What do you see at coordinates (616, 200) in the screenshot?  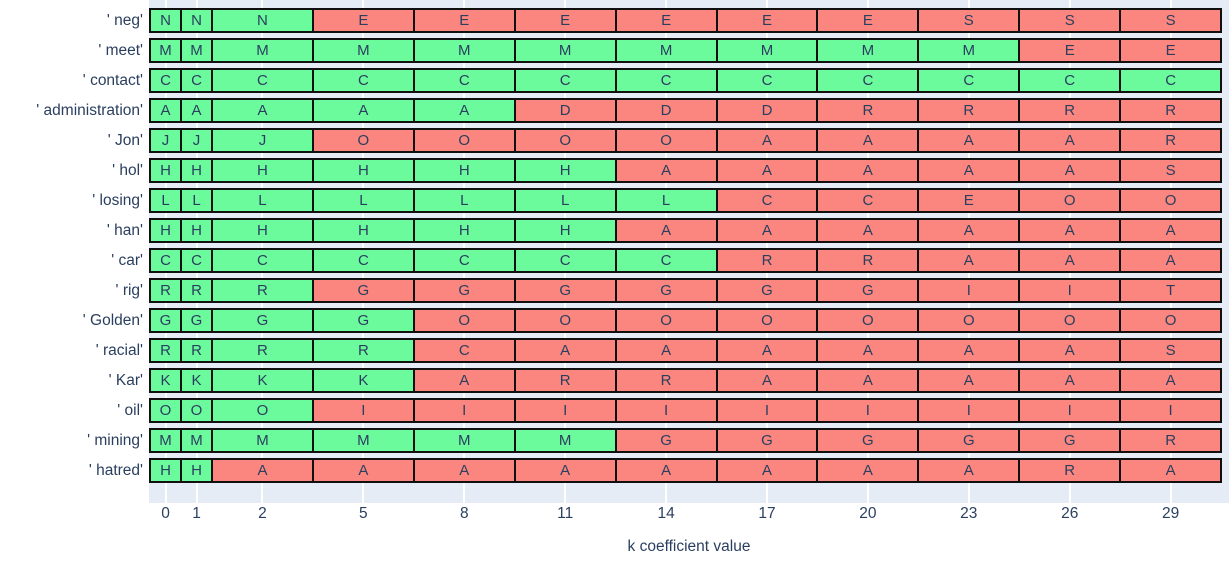 I see `table-row: ' losing' L L L L L L L C C E O O` at bounding box center [616, 200].